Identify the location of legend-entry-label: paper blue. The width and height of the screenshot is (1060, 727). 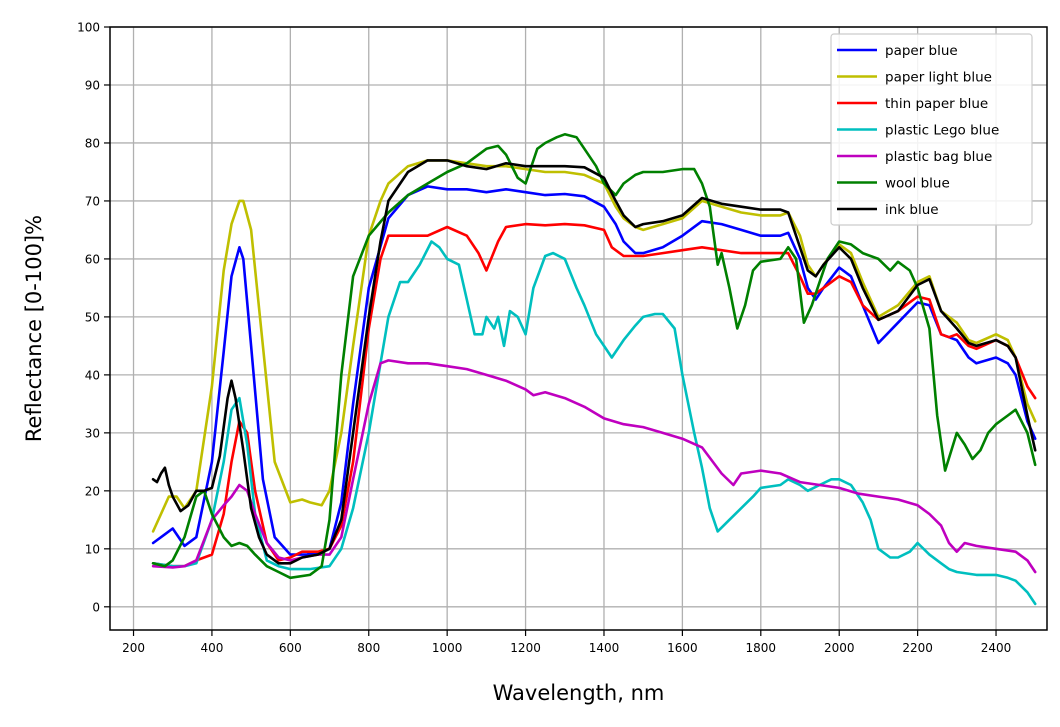
(921, 51).